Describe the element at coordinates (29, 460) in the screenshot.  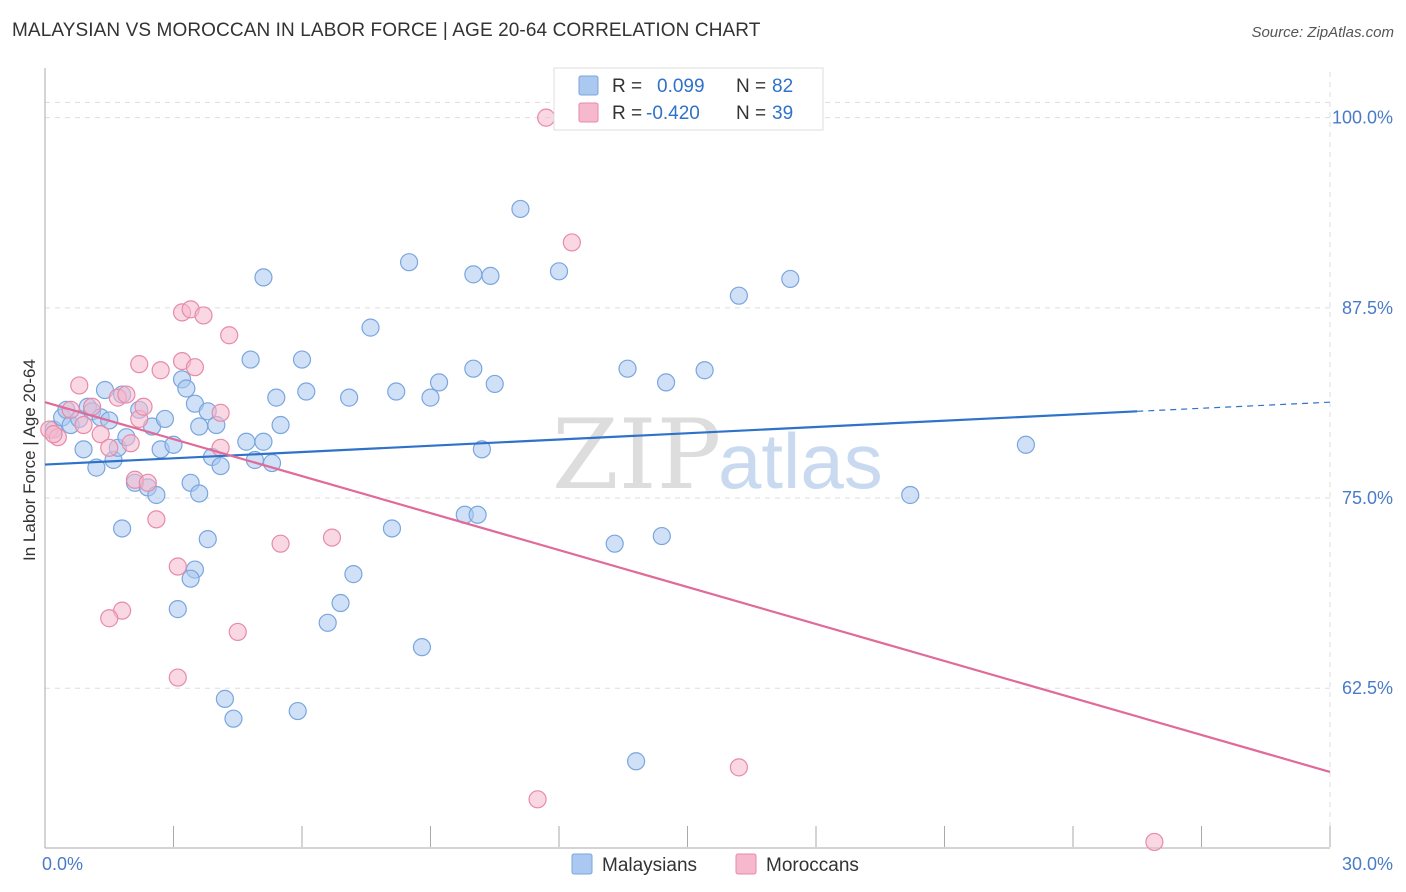
I see `y-axis-title: In Labor Force | Age 20-64` at that location.